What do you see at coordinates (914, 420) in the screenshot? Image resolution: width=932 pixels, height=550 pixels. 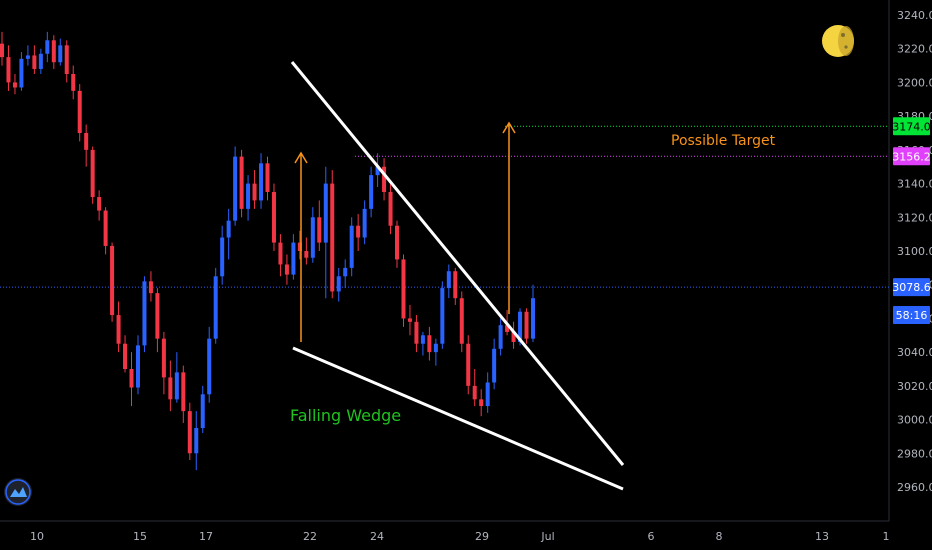 I see `y-tick-label: 3000.0` at bounding box center [914, 420].